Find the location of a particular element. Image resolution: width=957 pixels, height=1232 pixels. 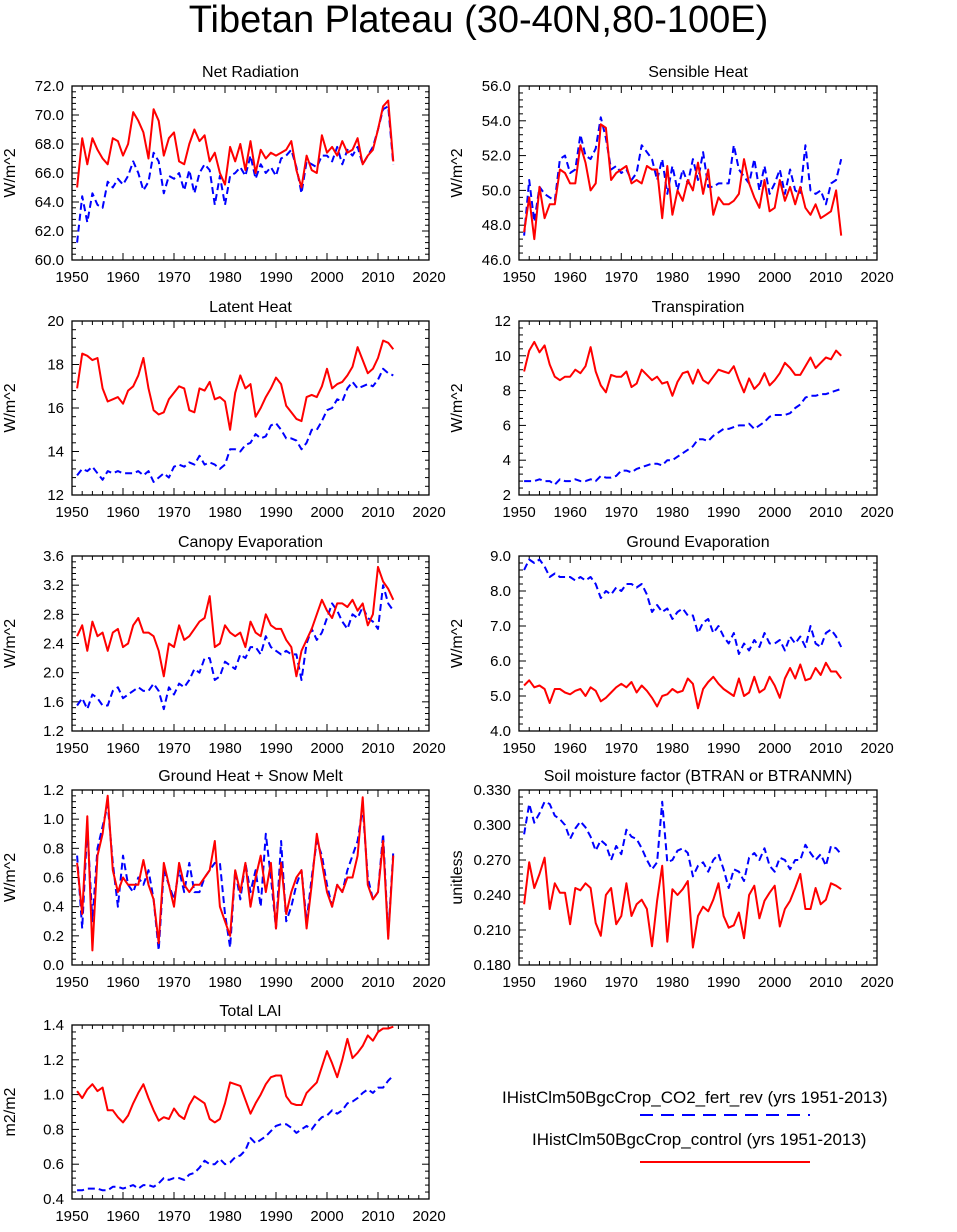

y-tick-label: 0.330 is located at coordinates (492, 790).